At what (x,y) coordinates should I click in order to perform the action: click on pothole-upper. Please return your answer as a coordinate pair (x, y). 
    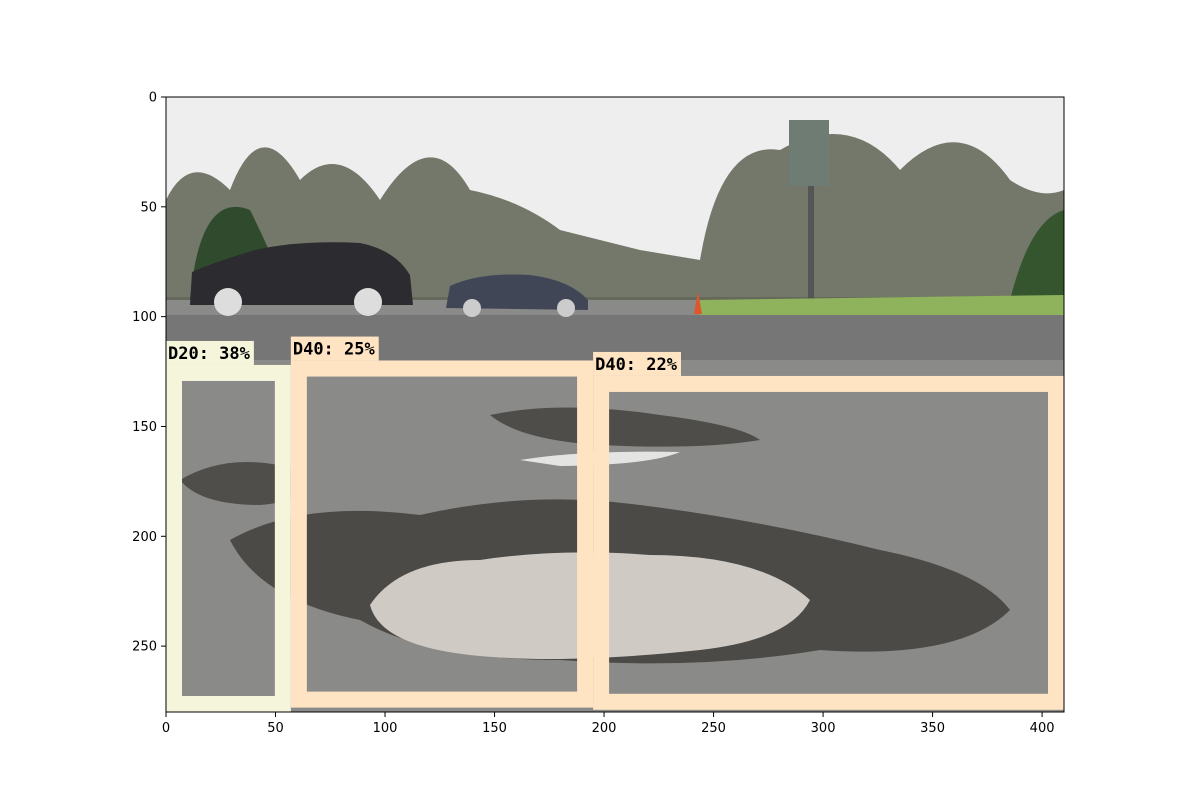
    Looking at the image, I should click on (625, 427).